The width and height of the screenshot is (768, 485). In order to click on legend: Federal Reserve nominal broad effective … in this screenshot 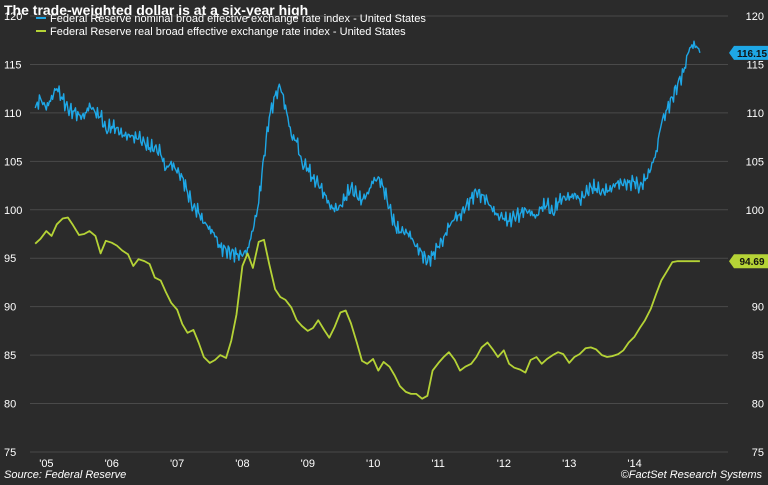, I will do `click(231, 25)`.